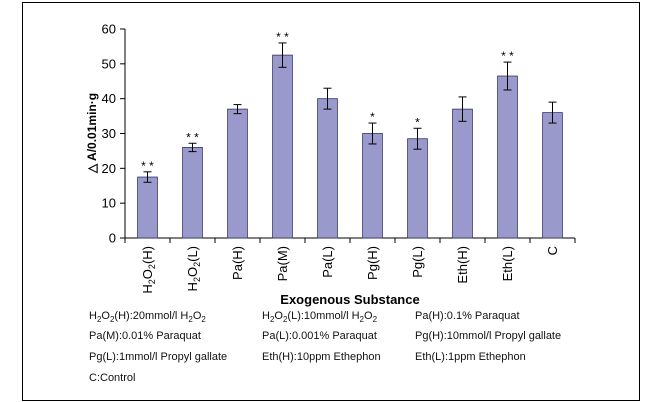  Describe the element at coordinates (462, 265) in the screenshot. I see `x-tick-label: Eth(H)` at that location.